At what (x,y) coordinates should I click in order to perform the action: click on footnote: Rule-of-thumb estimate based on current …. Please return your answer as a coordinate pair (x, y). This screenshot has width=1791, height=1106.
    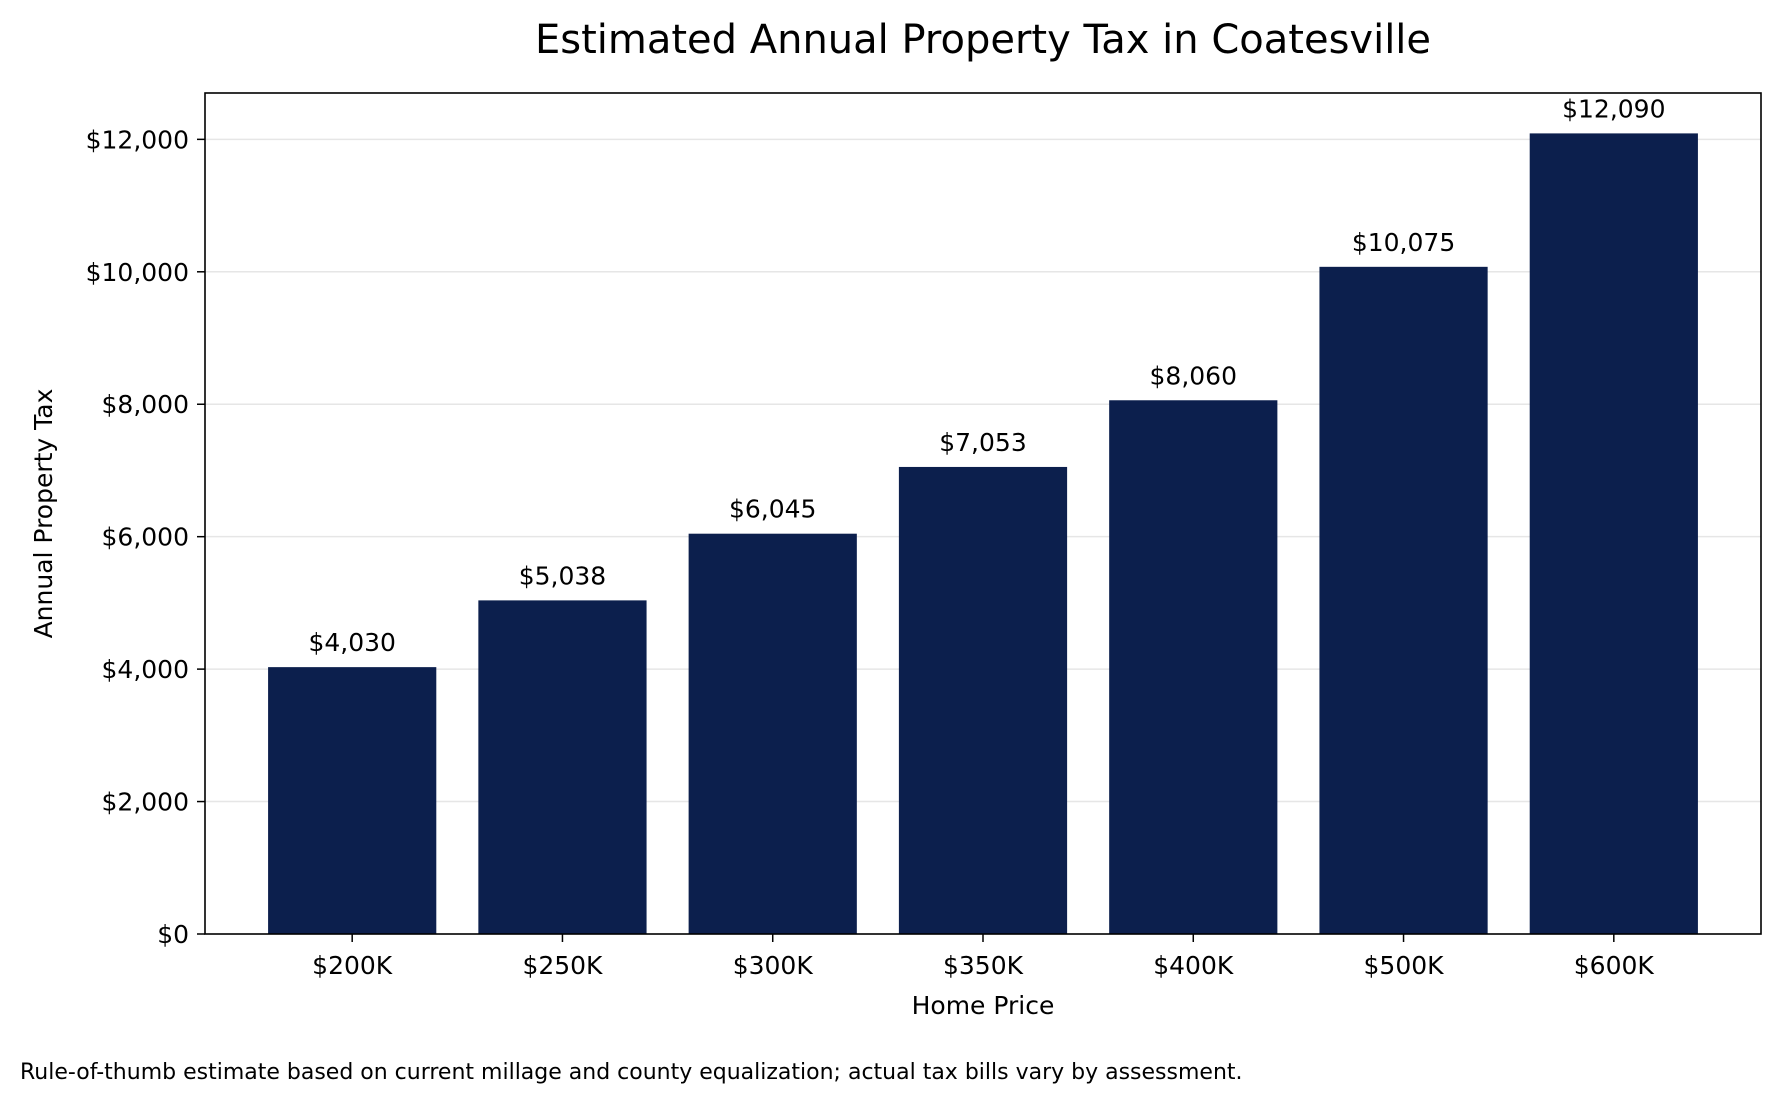
    Looking at the image, I should click on (631, 1072).